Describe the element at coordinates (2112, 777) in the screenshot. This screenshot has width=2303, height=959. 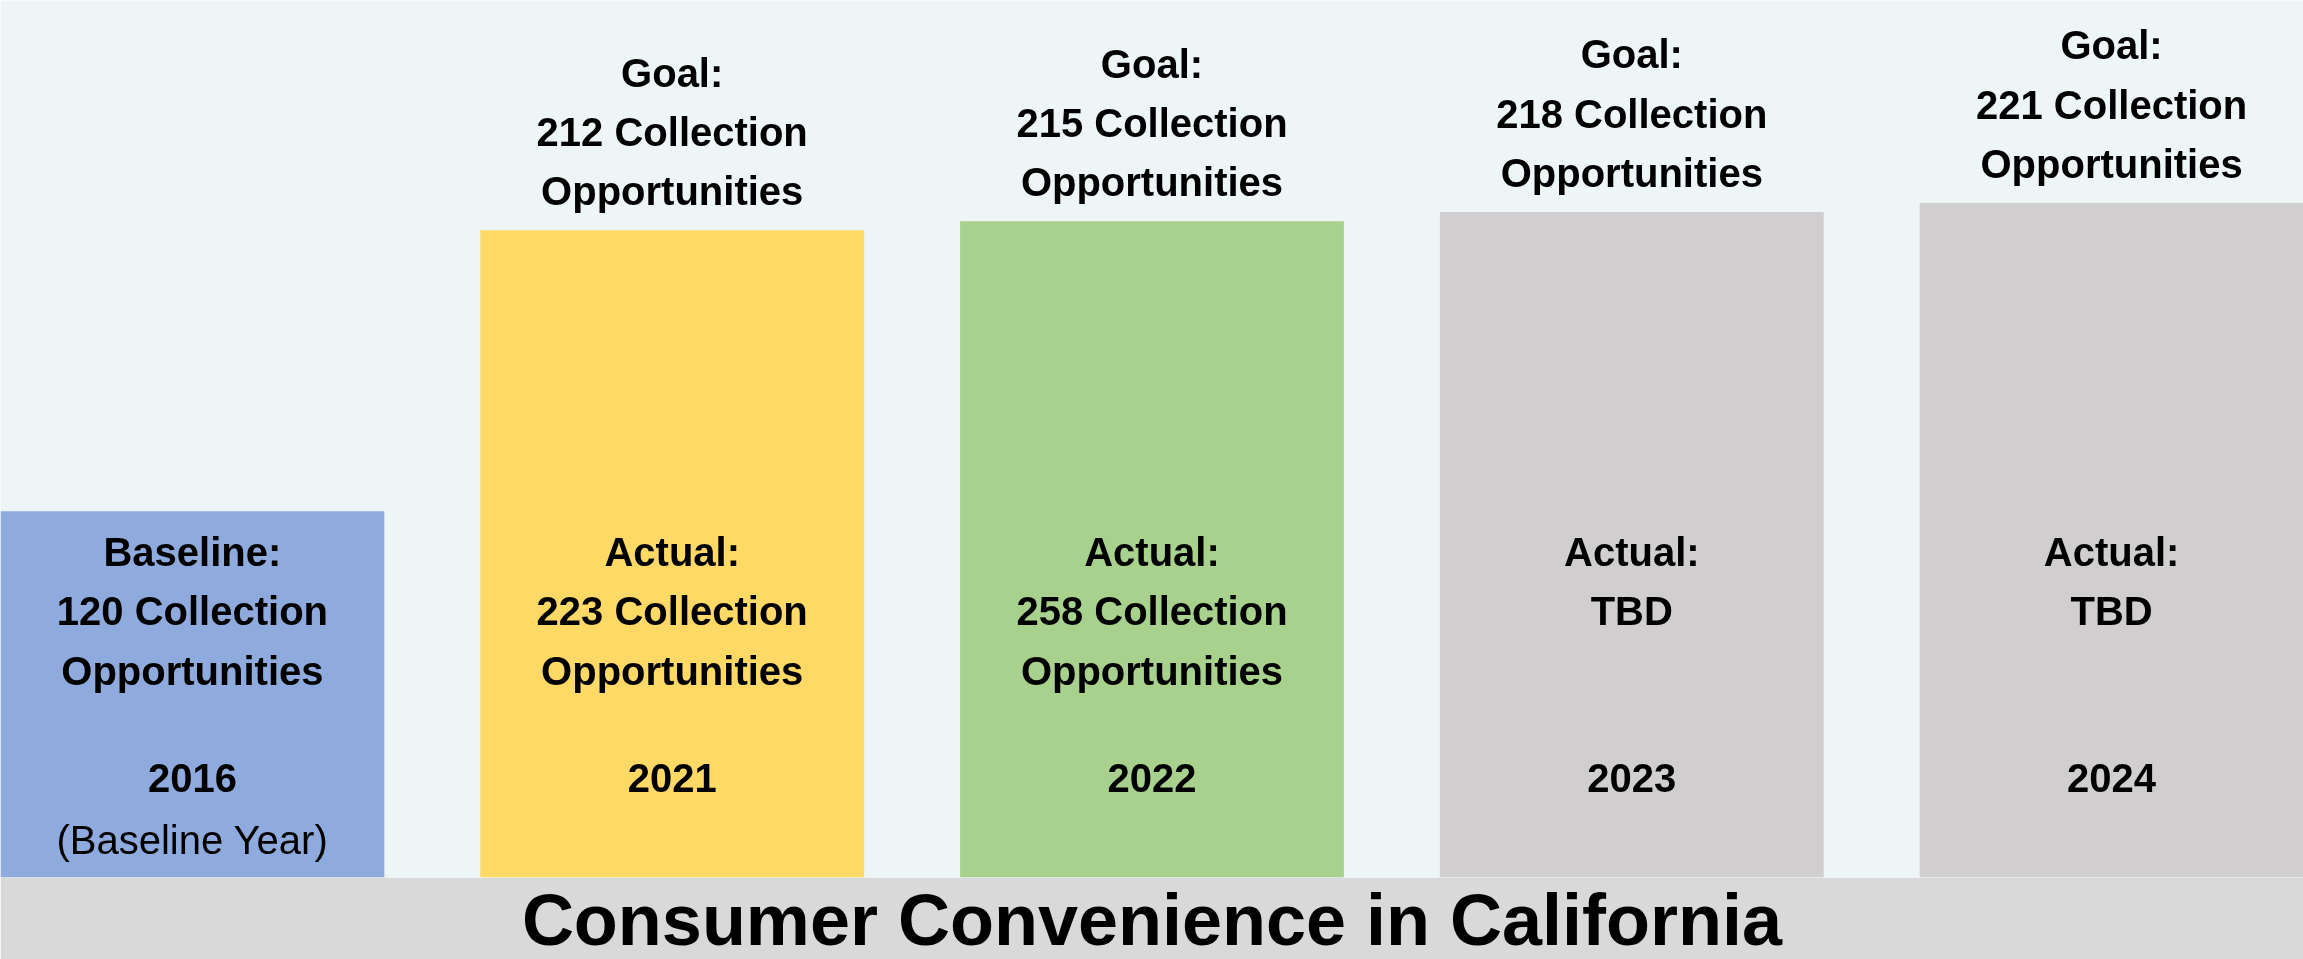
I see `x-tick-label: 2024` at that location.